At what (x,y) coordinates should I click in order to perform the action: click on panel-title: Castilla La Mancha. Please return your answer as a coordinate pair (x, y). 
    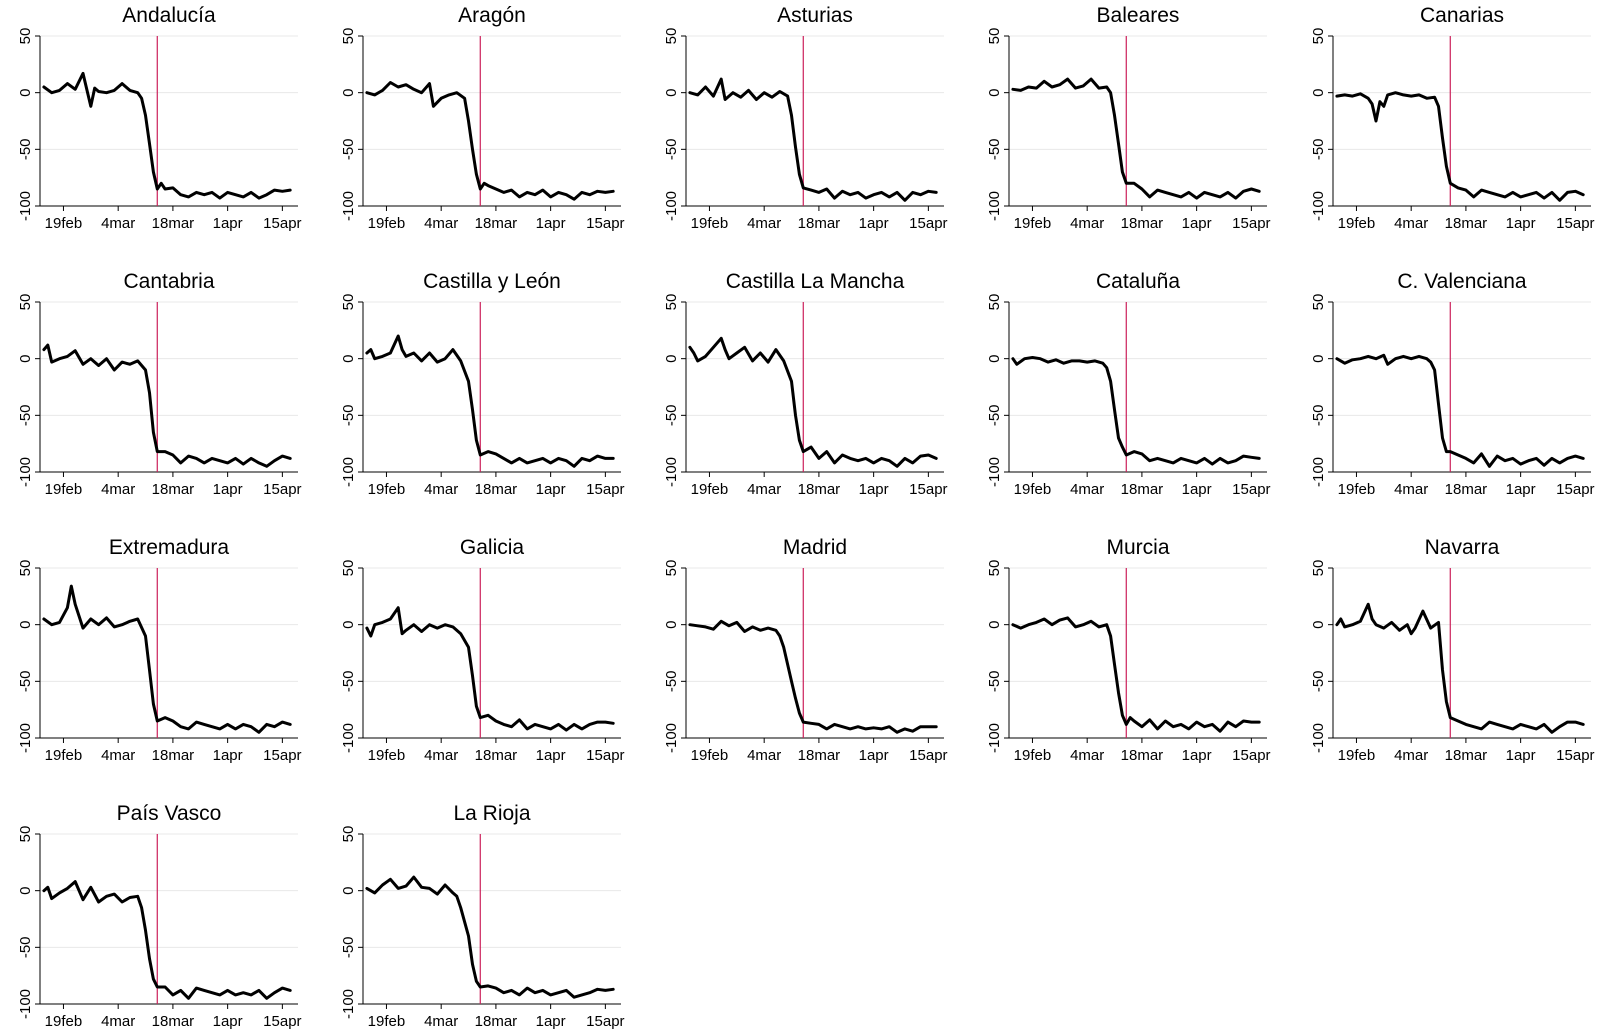
    Looking at the image, I should click on (815, 281).